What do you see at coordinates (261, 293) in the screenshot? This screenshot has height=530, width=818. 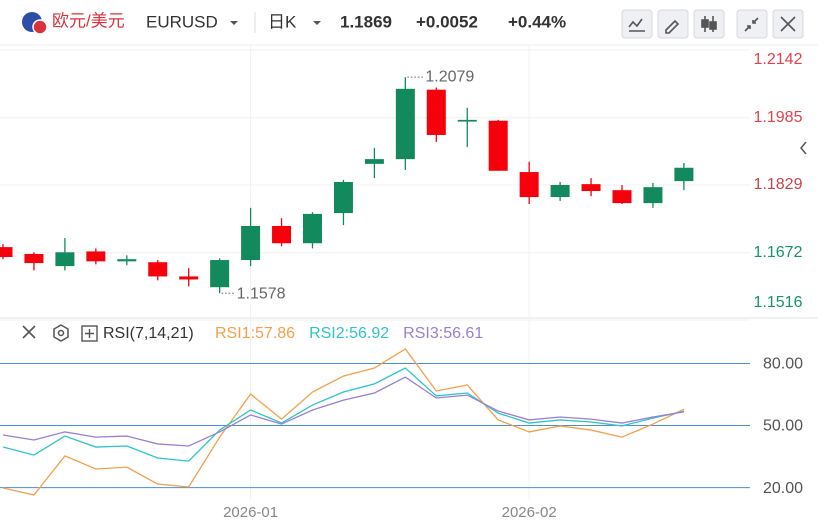 I see `low-label: 1.1578` at bounding box center [261, 293].